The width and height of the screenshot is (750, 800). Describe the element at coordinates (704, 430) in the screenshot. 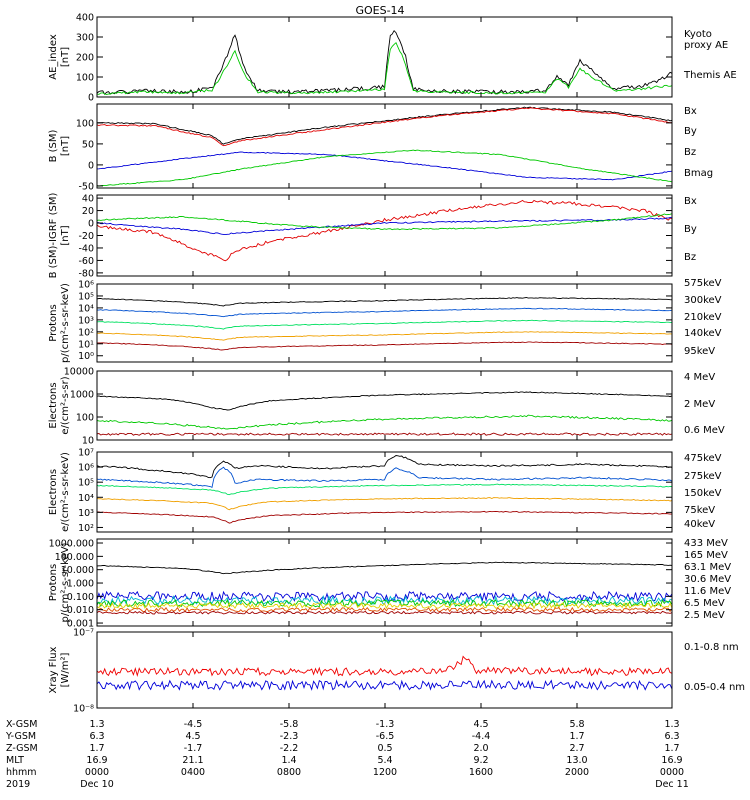

I see `legend-entry: 0.6 MeV` at that location.